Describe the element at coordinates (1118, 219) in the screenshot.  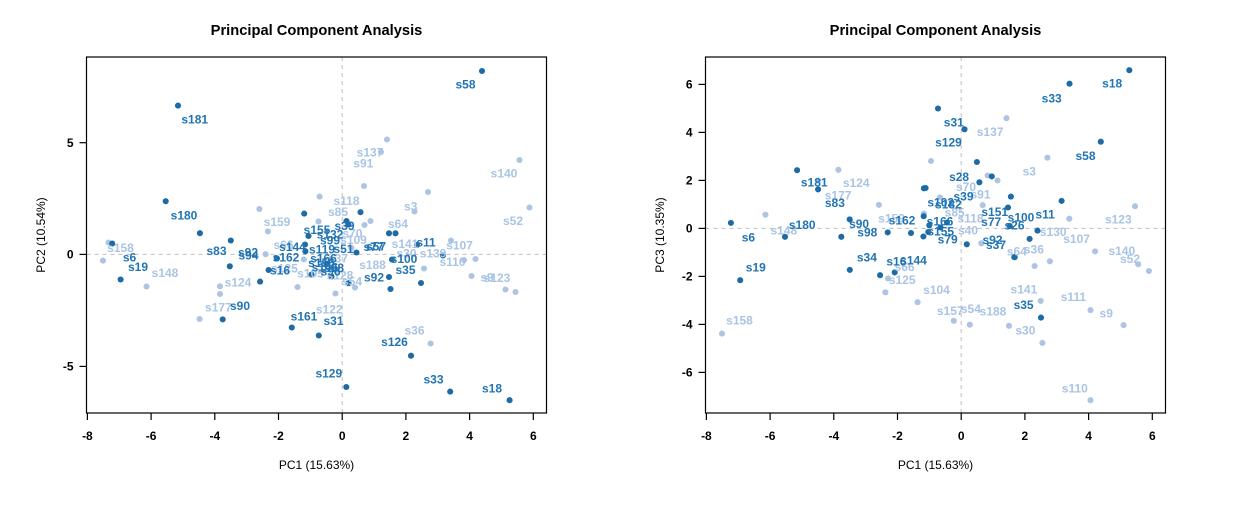
I see `svg-text: s123` at that location.